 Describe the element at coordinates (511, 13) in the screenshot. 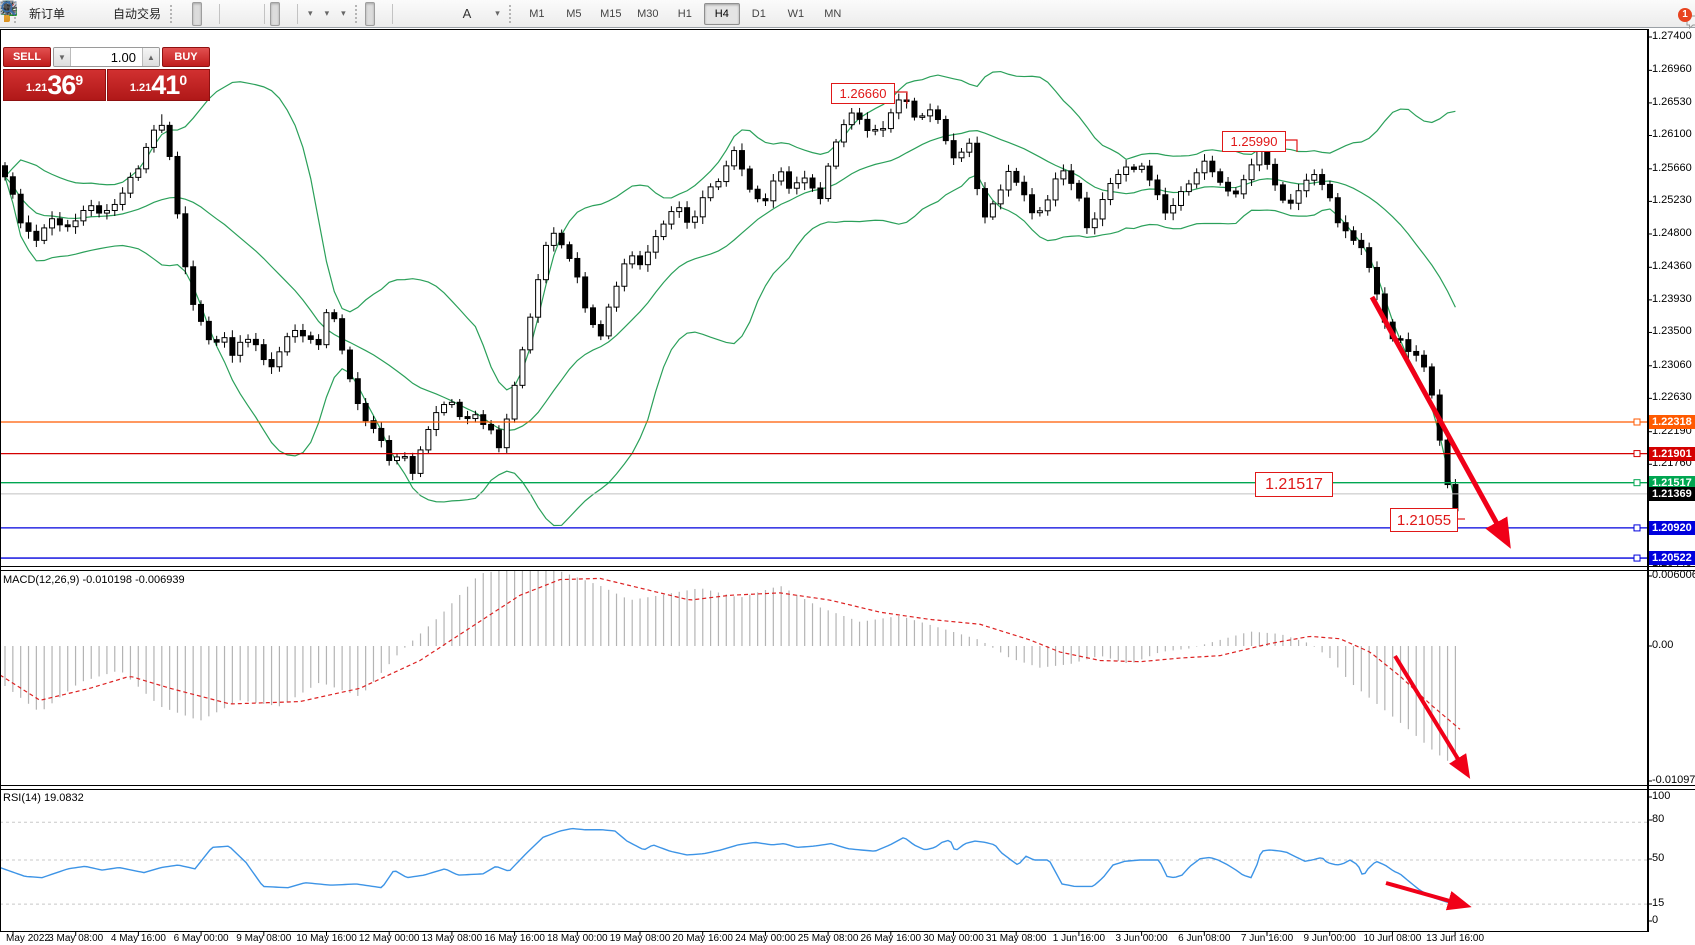

I see `toolbar-grip` at that location.